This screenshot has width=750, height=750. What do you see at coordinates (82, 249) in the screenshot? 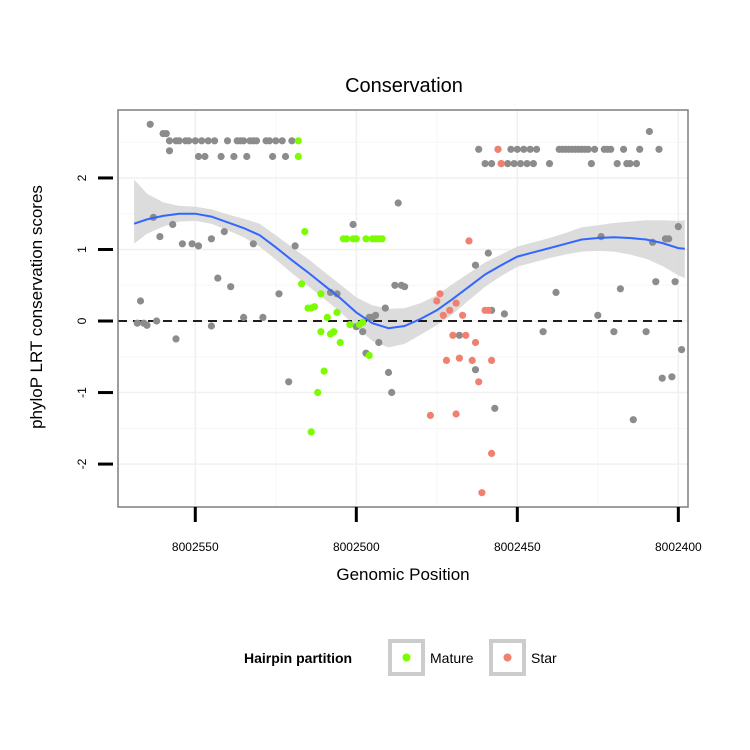
I see `y-tick-label: 1` at bounding box center [82, 249].